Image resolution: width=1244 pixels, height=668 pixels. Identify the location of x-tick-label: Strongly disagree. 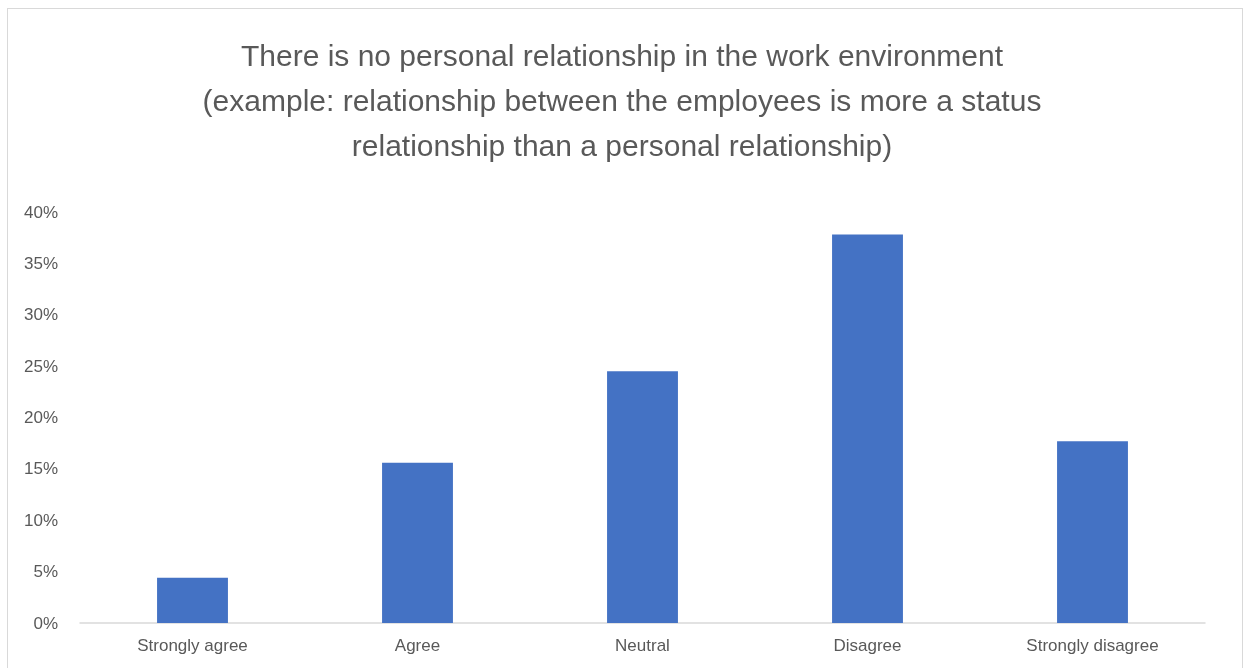
(1092, 645).